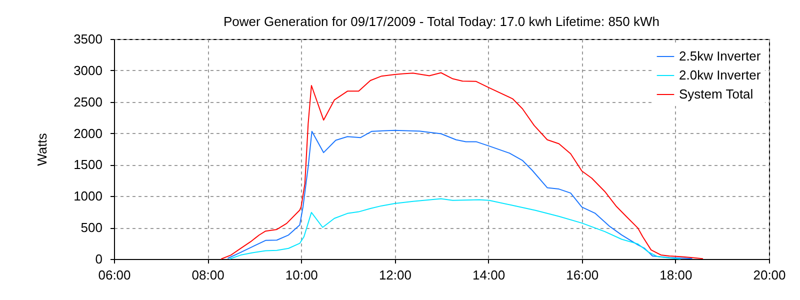 This screenshot has width=800, height=300. What do you see at coordinates (42, 149) in the screenshot?
I see `y-axis-title: Watts` at bounding box center [42, 149].